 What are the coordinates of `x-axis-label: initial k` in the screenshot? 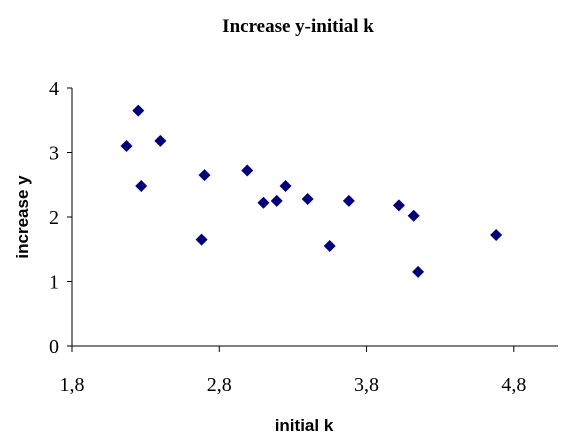 It's located at (304, 425).